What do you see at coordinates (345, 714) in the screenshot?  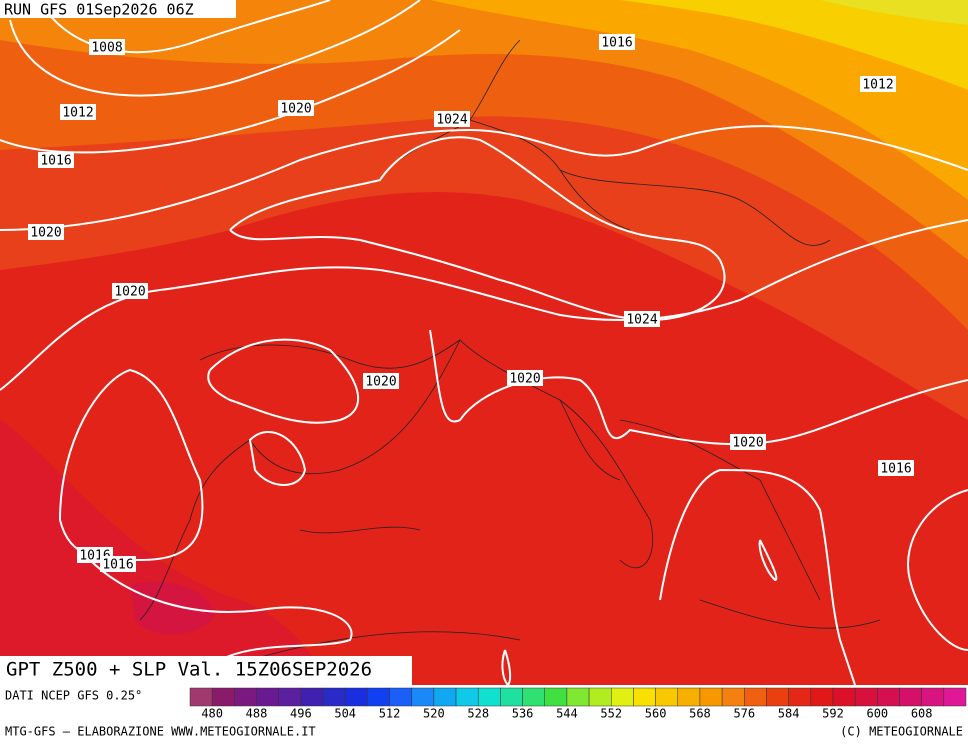 I see `colorbar-label: 504` at bounding box center [345, 714].